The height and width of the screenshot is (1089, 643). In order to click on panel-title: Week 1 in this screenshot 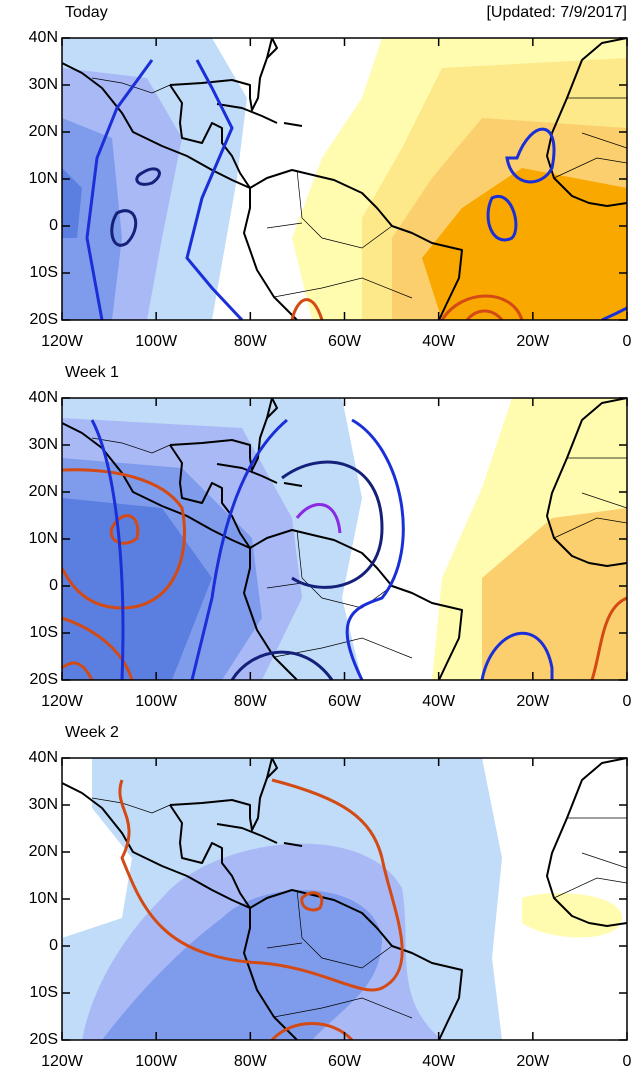, I will do `click(92, 372)`.